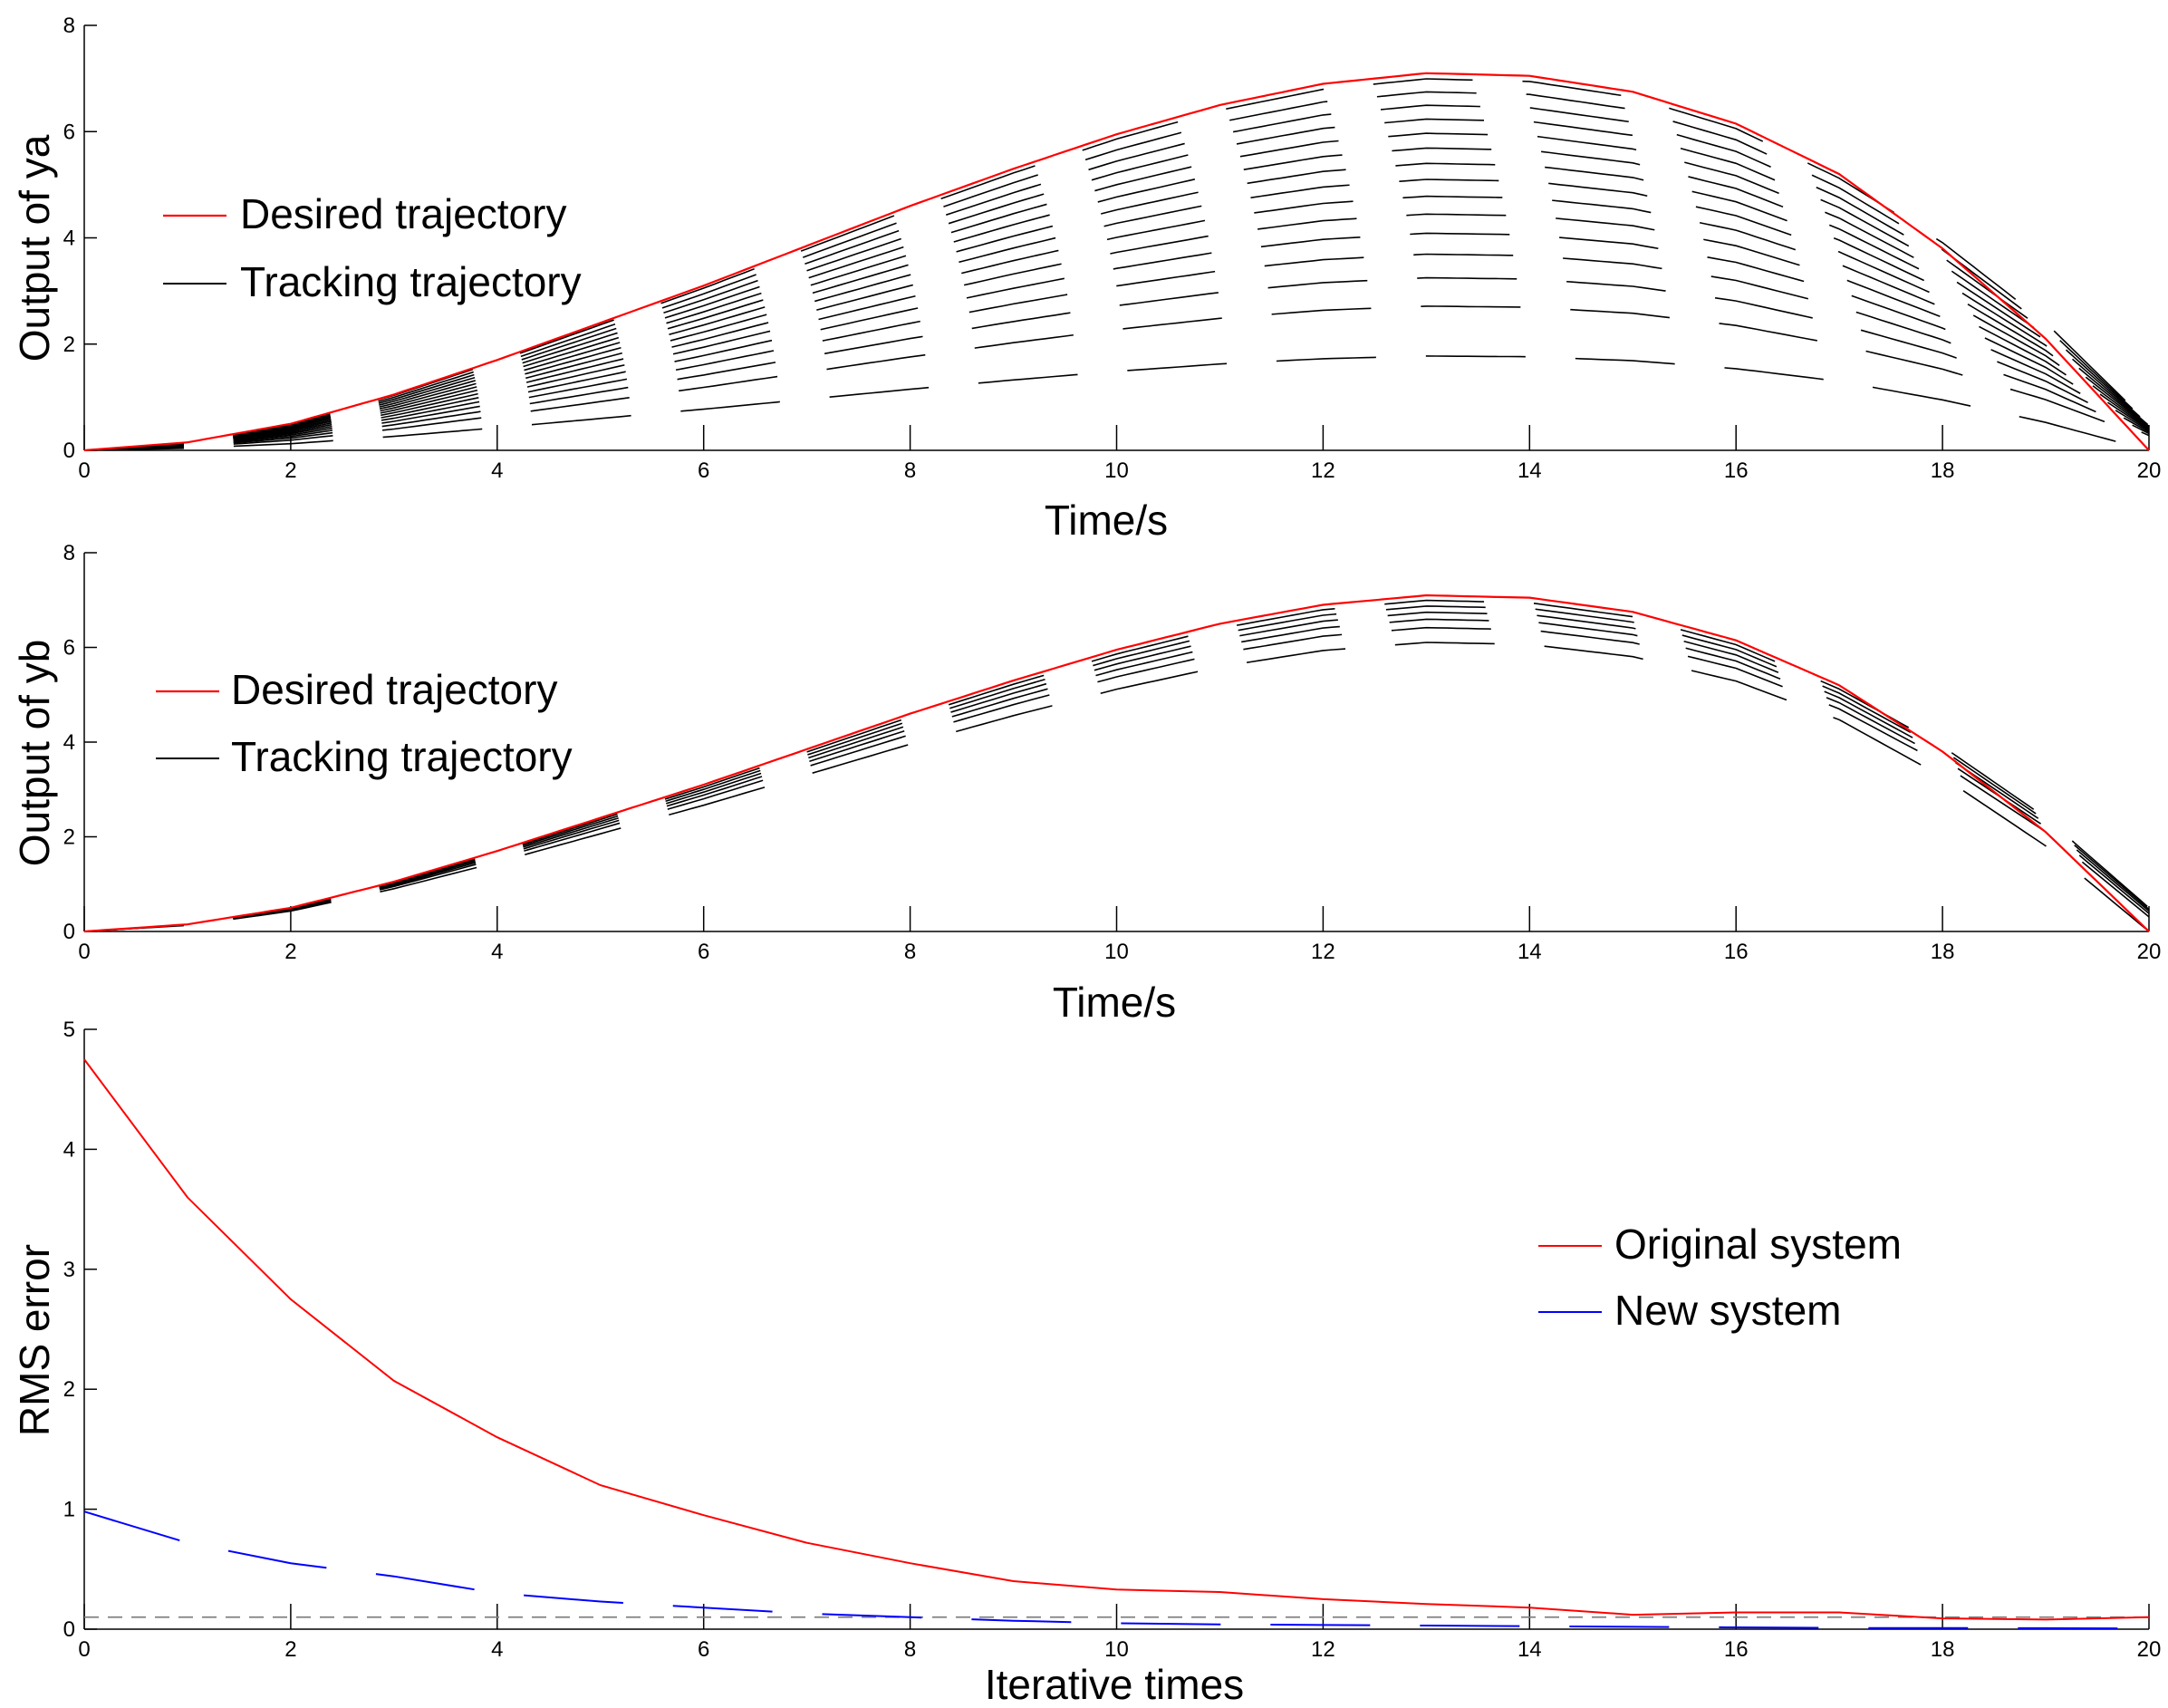  Describe the element at coordinates (1728, 1310) in the screenshot. I see `legend-label-new-system: New system` at that location.